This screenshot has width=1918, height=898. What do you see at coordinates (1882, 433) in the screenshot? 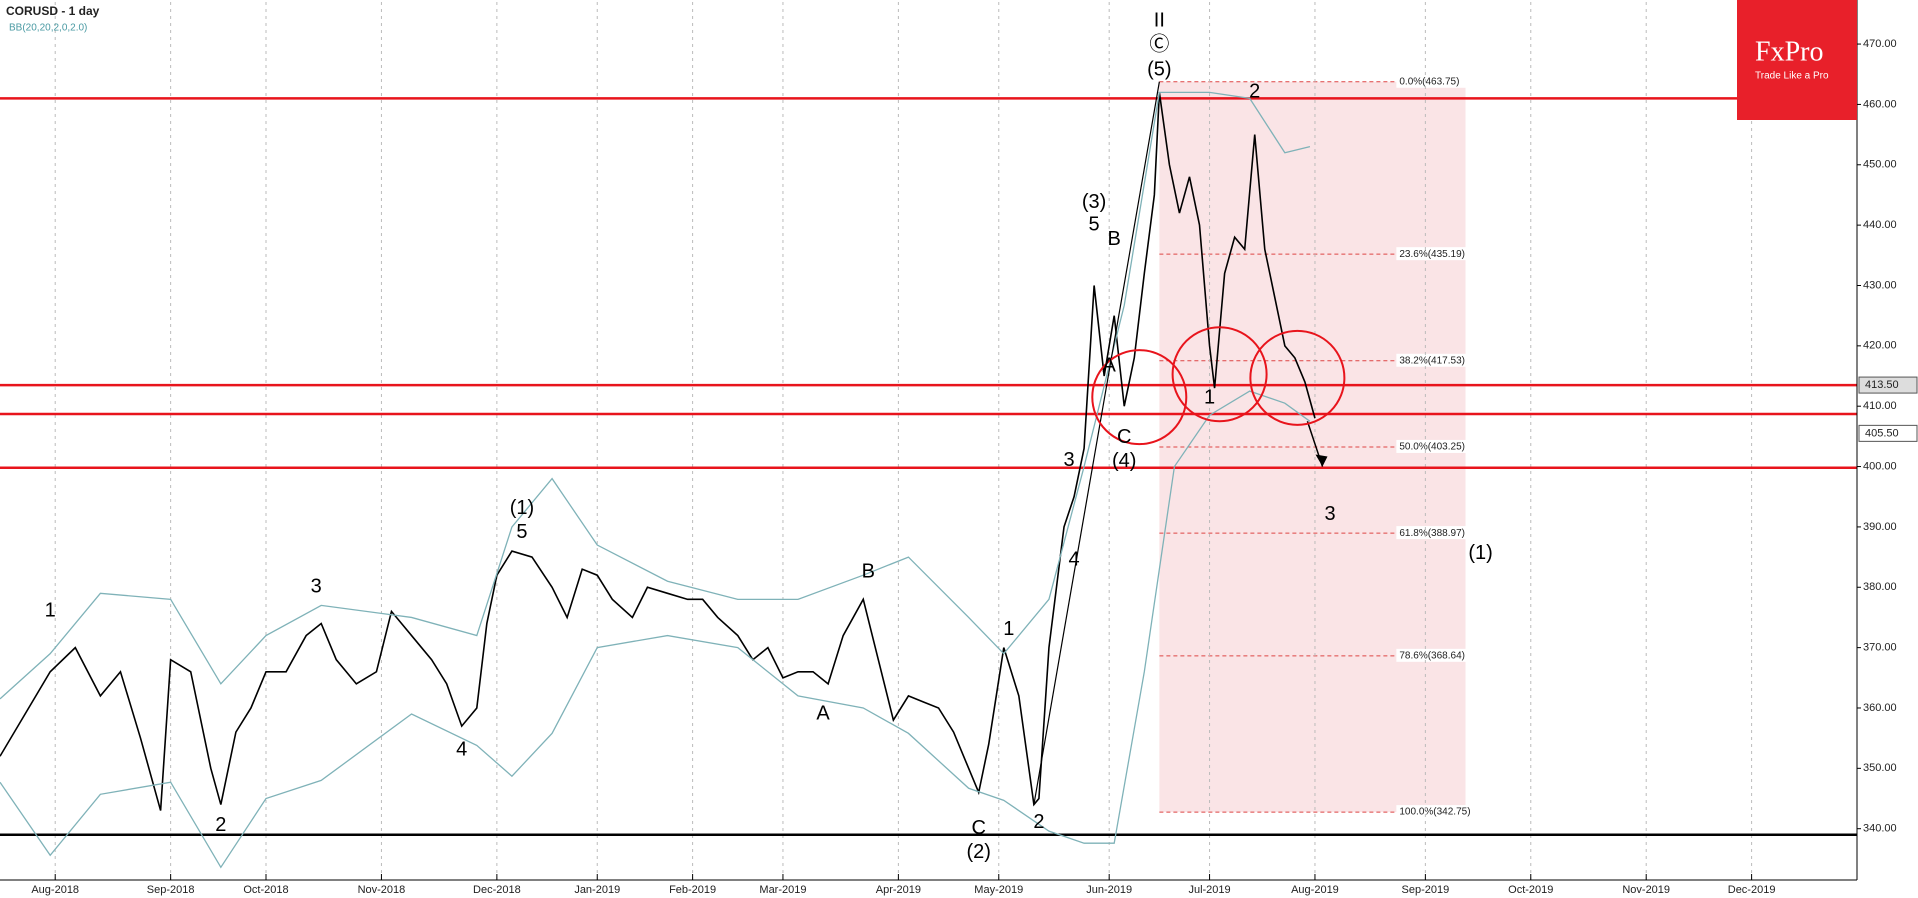
I see `price-marker-label: 405.50` at bounding box center [1882, 433].